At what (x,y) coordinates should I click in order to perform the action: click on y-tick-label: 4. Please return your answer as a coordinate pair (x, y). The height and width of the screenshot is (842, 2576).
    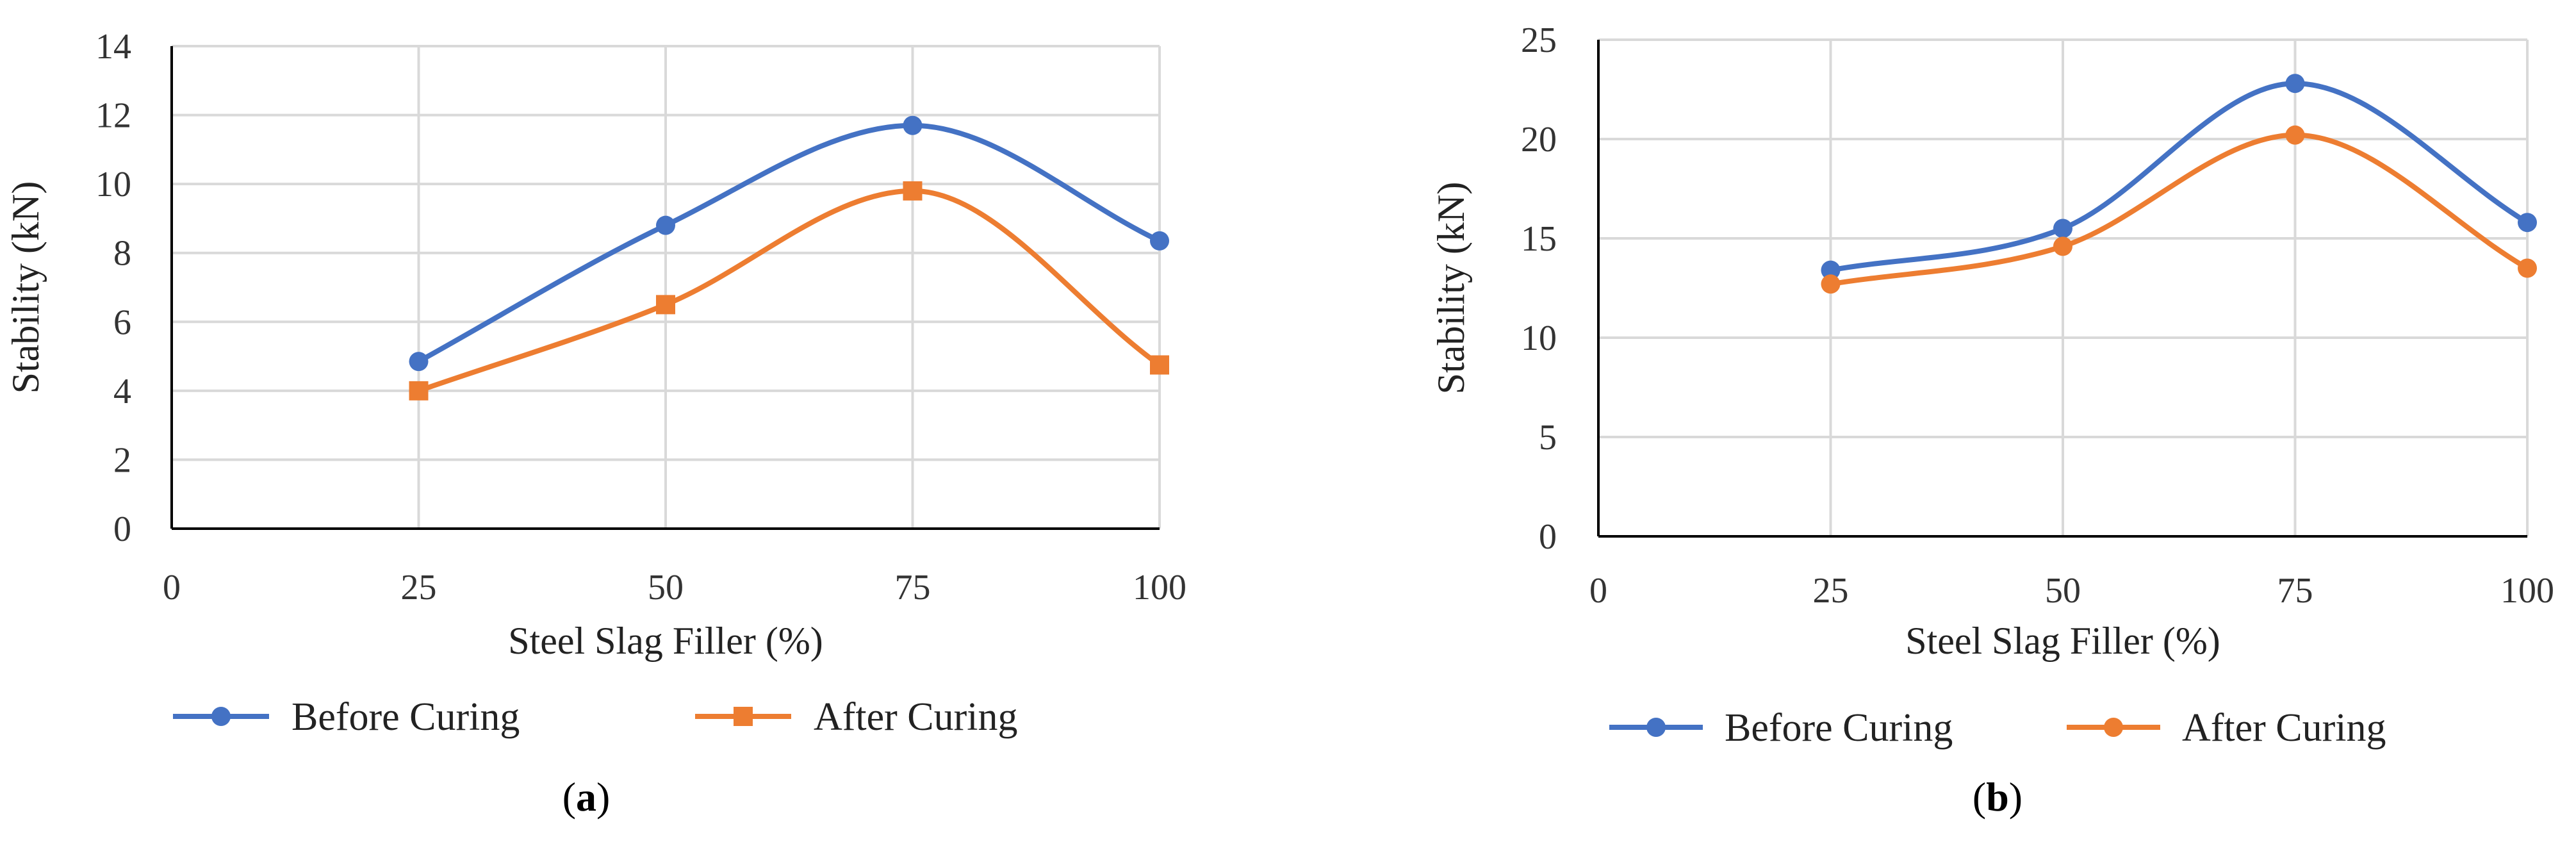
    Looking at the image, I should click on (122, 391).